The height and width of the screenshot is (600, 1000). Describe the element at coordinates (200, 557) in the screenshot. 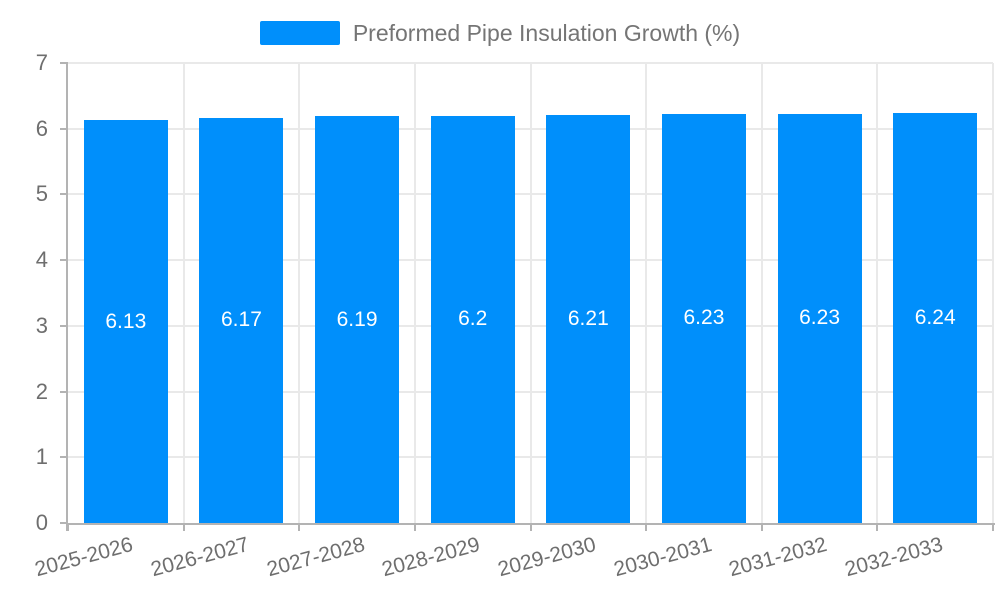

I see `x-tick-label: 2026-2027` at that location.